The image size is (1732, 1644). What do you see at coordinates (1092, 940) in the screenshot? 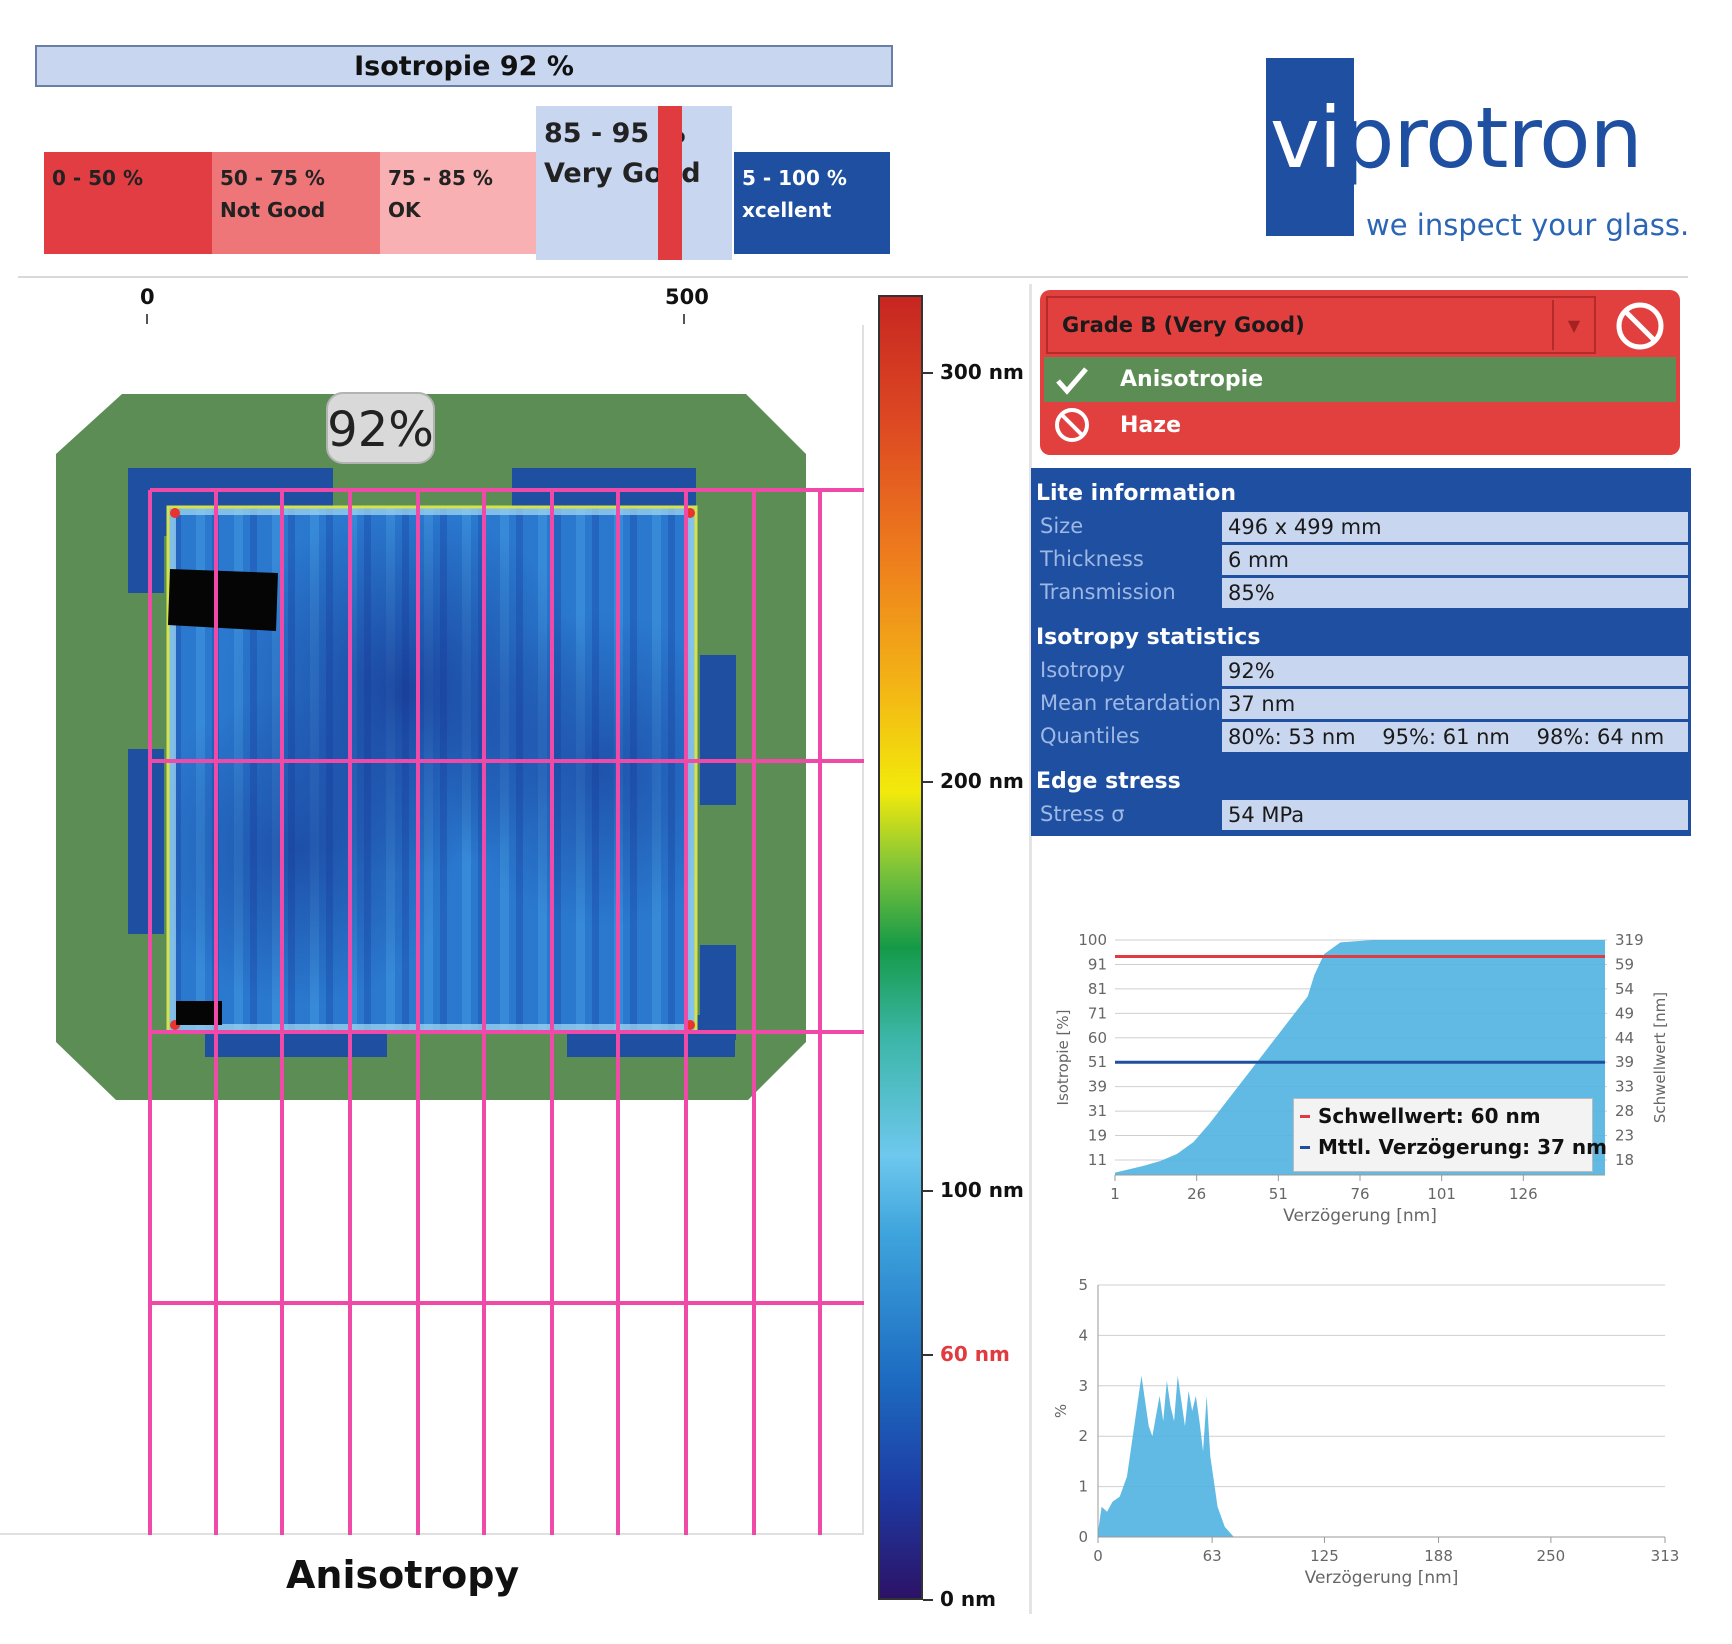
I see `y-tick-label: 100` at bounding box center [1092, 940].